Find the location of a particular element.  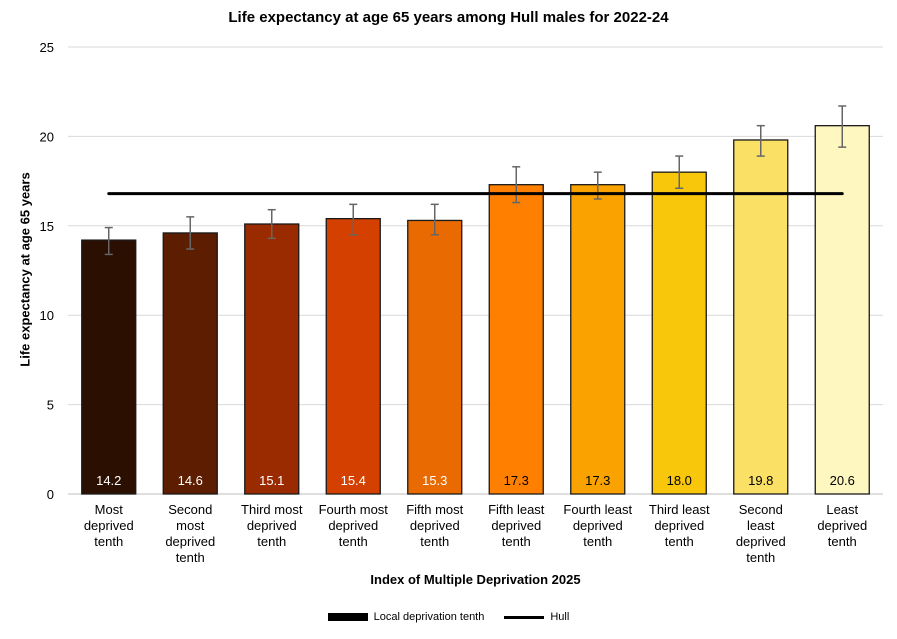

data-label: 18.0 is located at coordinates (679, 480).